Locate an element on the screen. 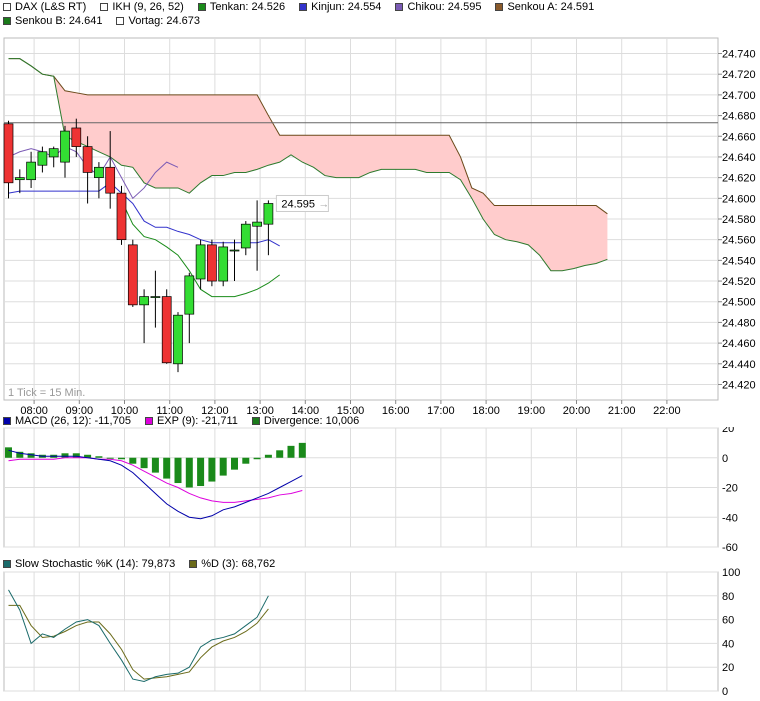 Image resolution: width=760 pixels, height=701 pixels. y-tick-label: 24.480 is located at coordinates (739, 323).